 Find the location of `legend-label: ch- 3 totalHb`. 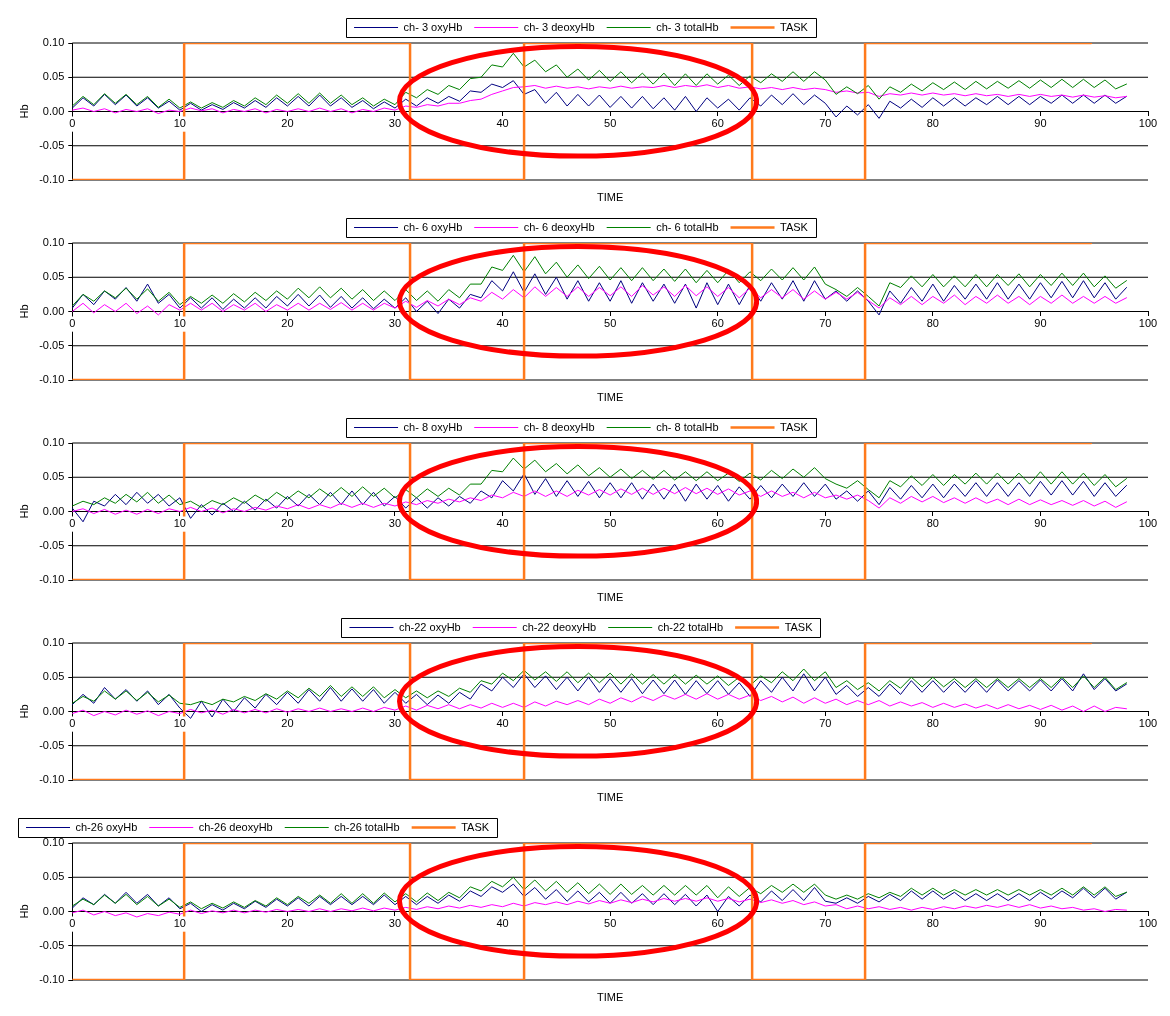

legend-label: ch- 3 totalHb is located at coordinates (687, 26).